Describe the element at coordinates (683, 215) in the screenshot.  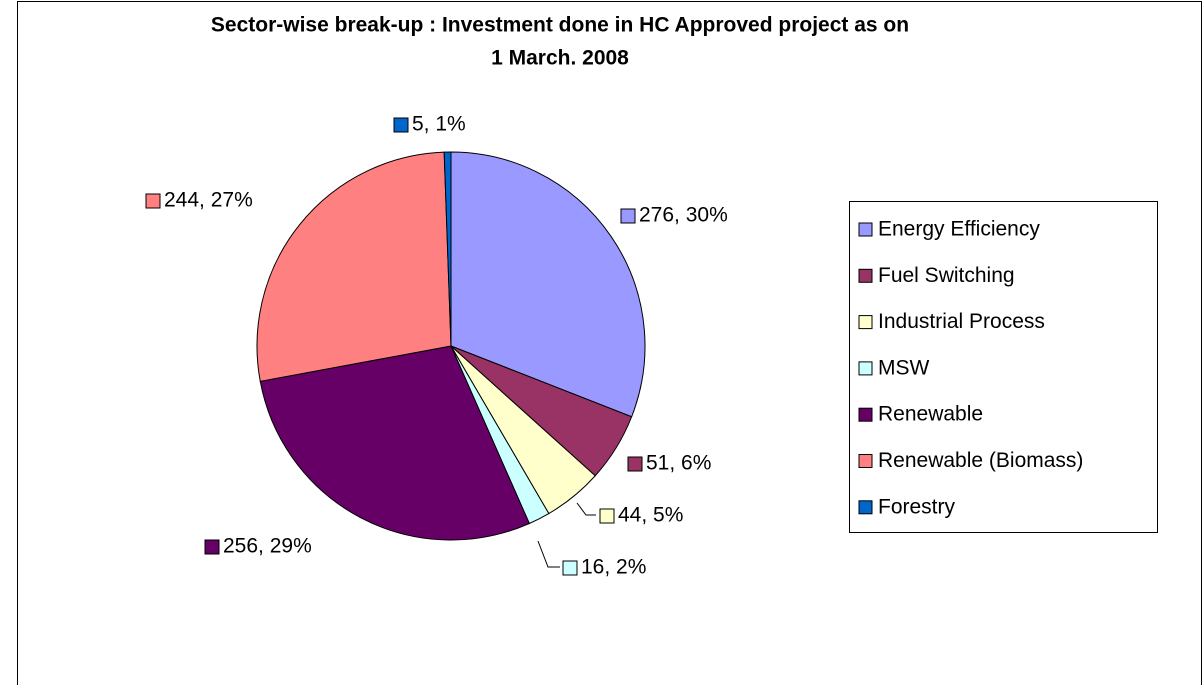
I see `data-label: 276, 30%` at that location.